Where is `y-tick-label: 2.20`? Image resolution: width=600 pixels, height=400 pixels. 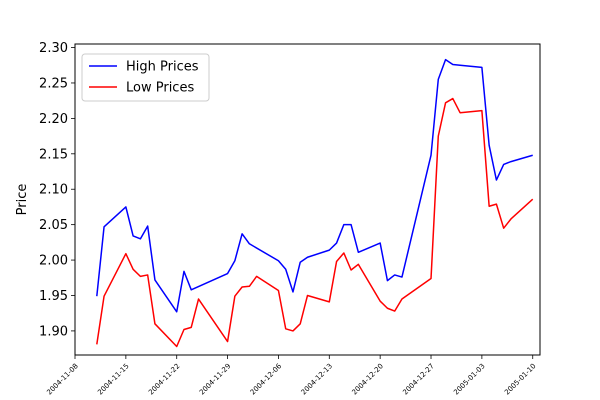 y-tick-label: 2.20 is located at coordinates (53, 119).